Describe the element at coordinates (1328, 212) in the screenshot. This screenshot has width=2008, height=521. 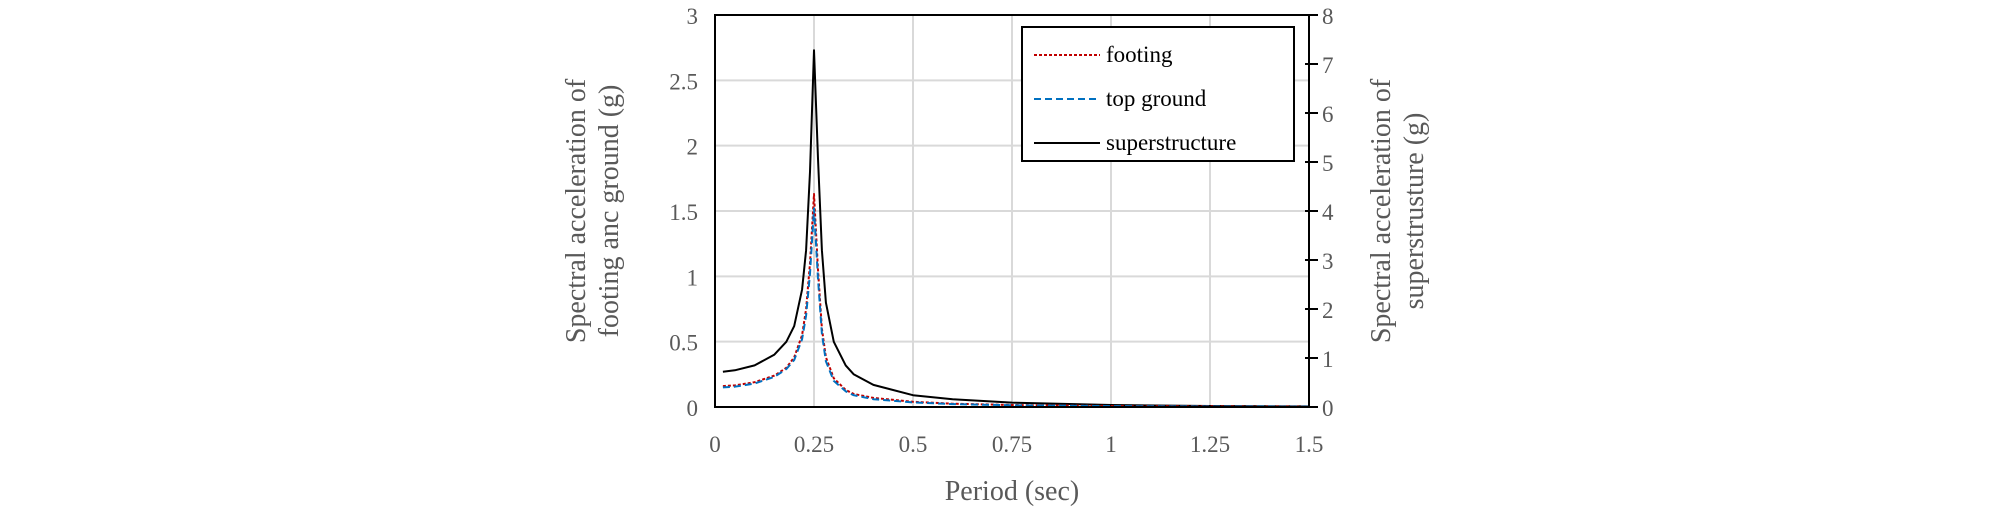
I see `right-y-tick-label: 4` at that location.